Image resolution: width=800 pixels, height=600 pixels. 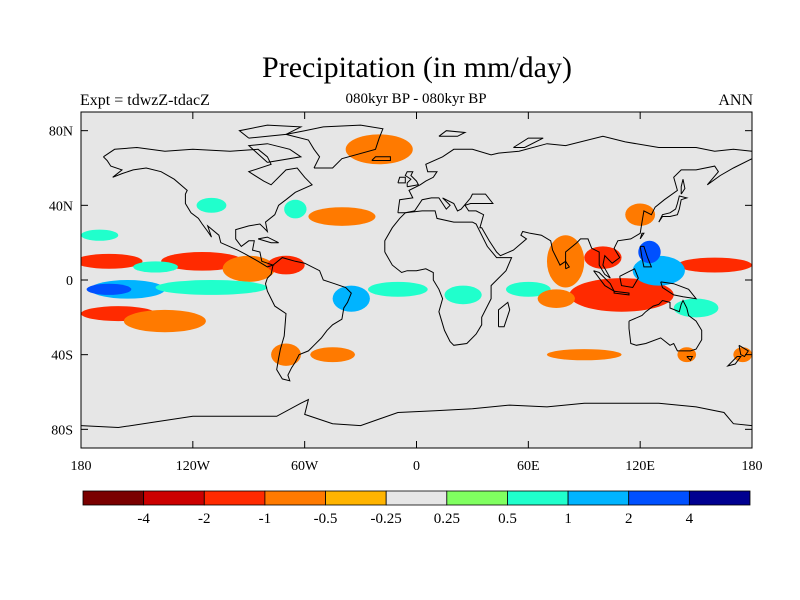 I want to click on lon-tick-label: 60E, so click(x=528, y=466).